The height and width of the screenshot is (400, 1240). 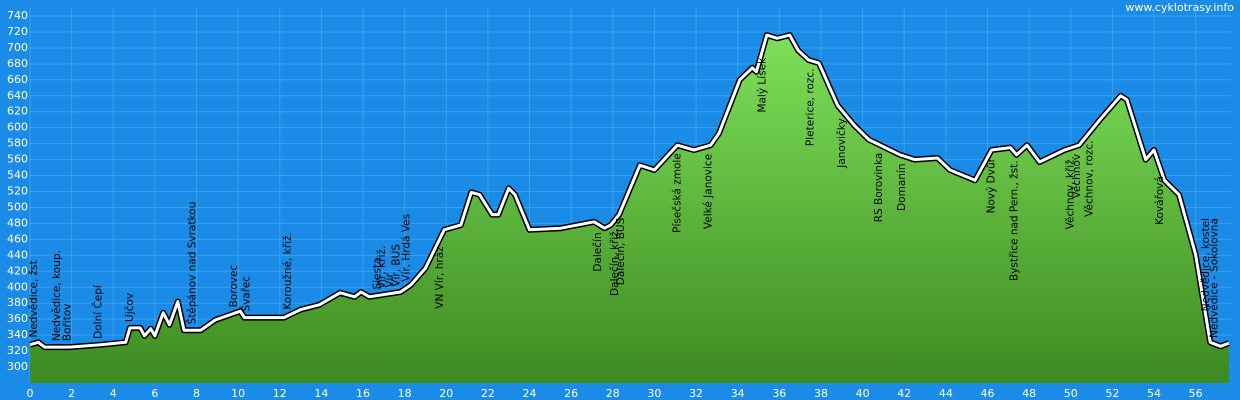 I want to click on x-tick-label: 10, so click(x=238, y=393).